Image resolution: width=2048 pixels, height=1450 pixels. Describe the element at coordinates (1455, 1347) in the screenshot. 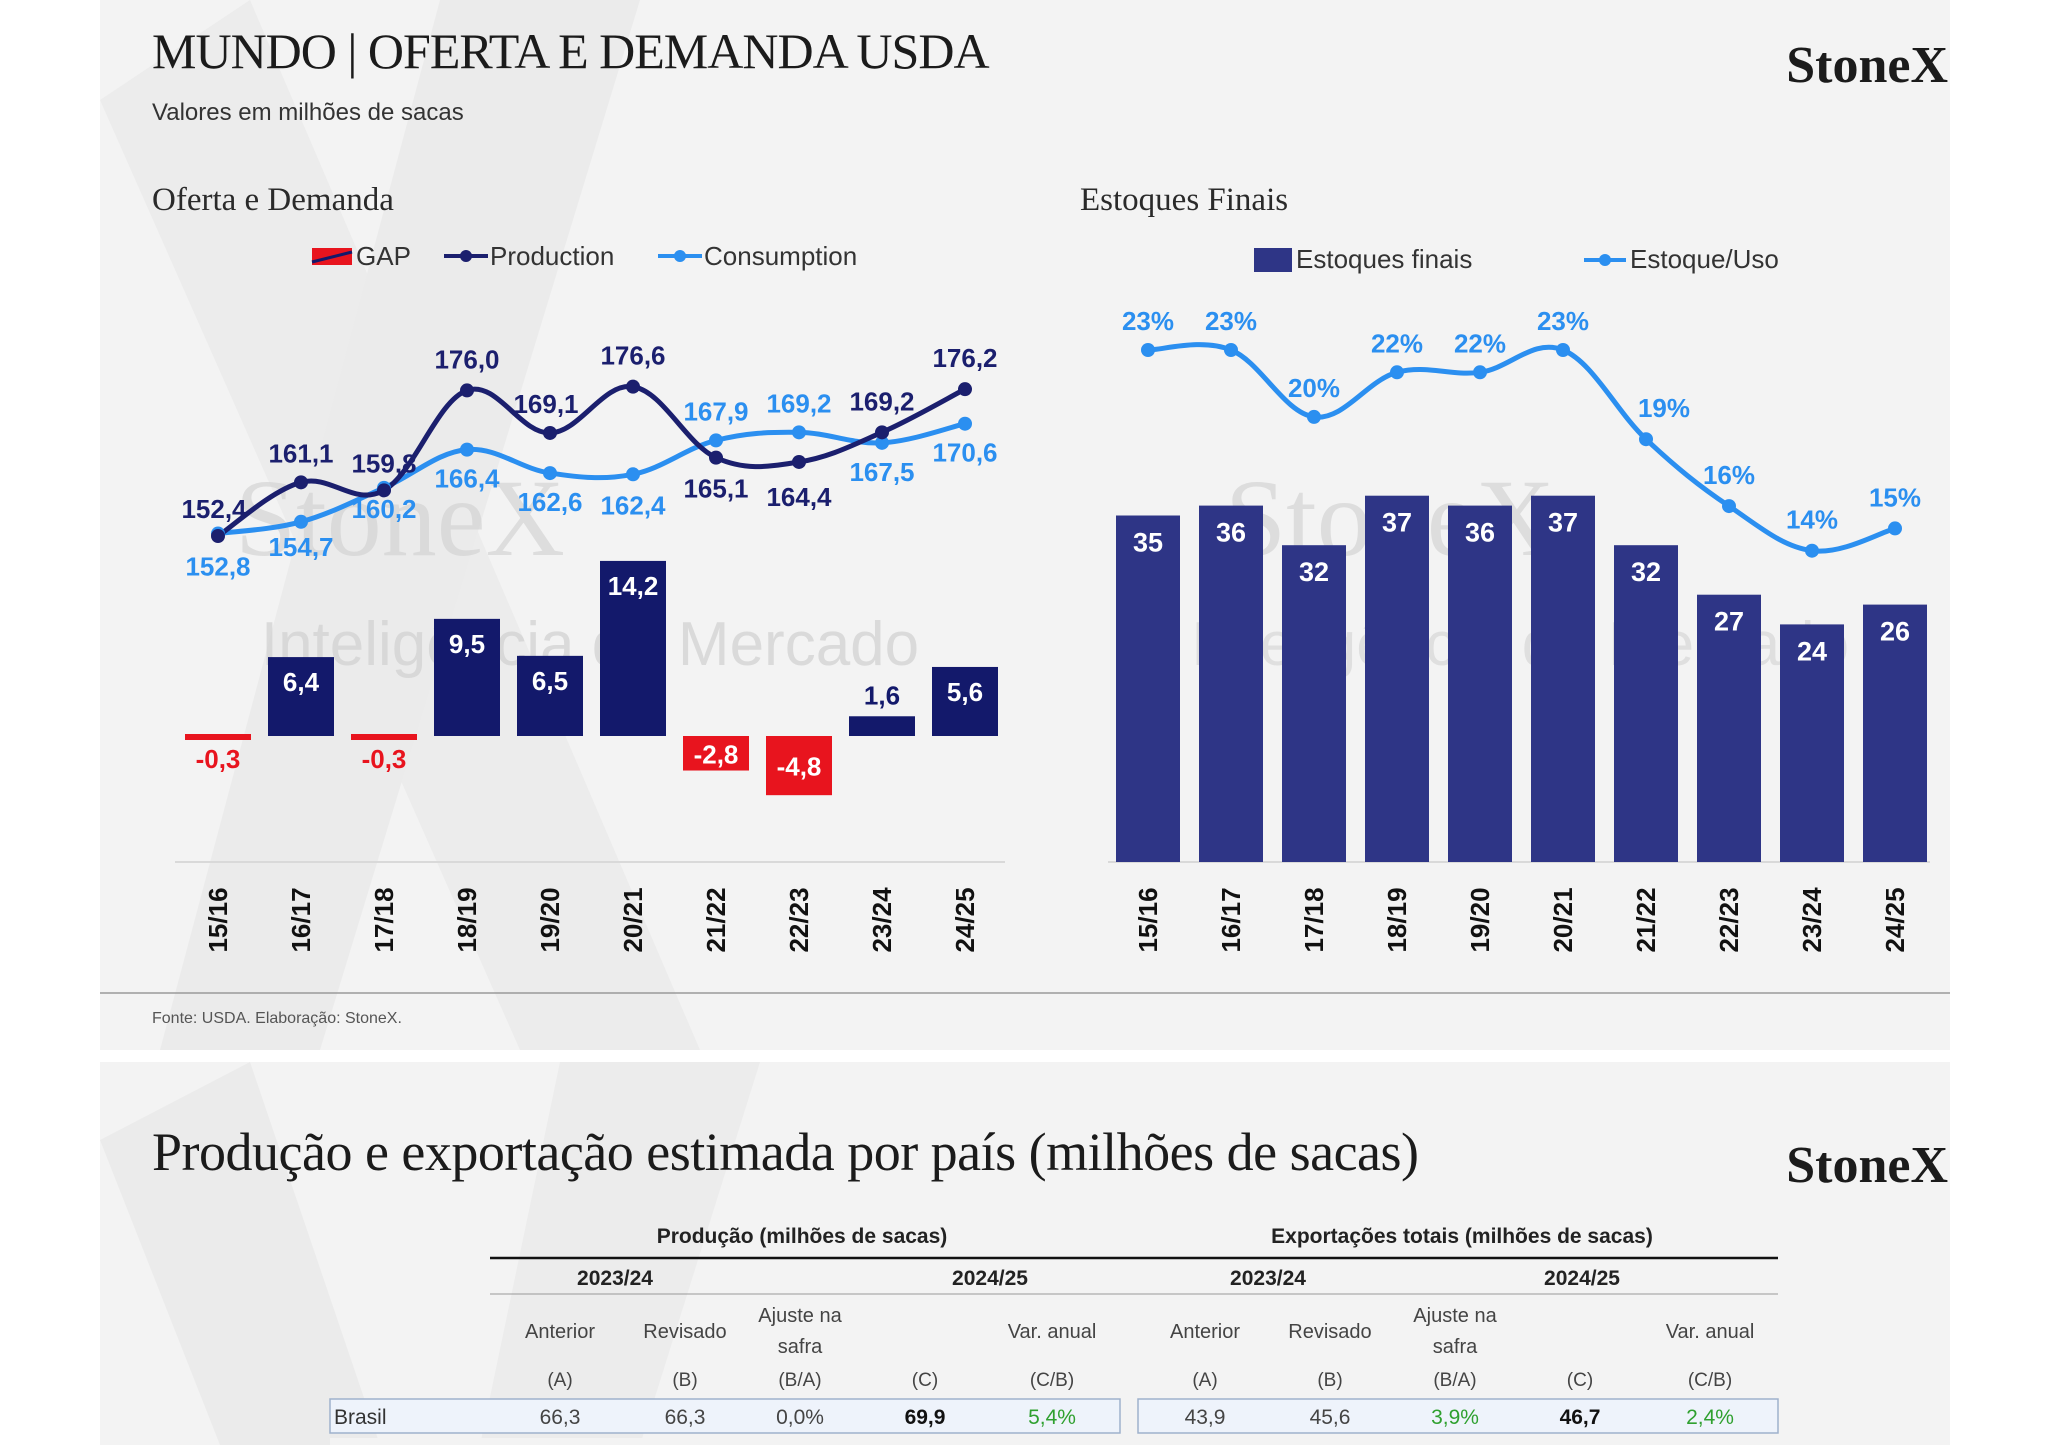

I see `table-col-header-7-line2: safra` at that location.